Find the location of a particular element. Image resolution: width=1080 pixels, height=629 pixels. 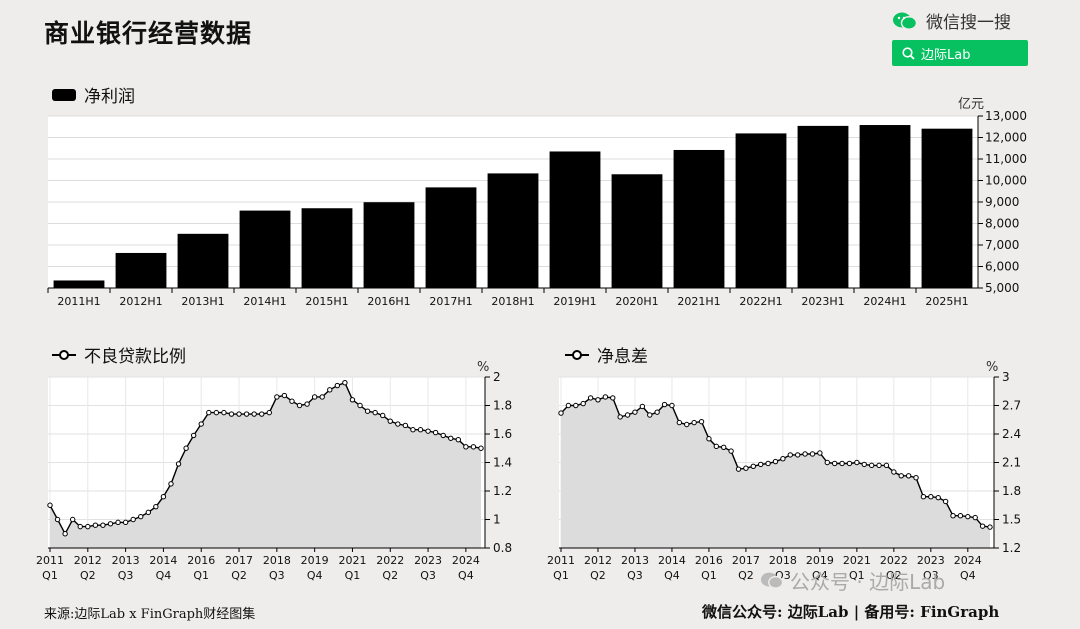

y-tick-label: 8,000 is located at coordinates (1002, 224).